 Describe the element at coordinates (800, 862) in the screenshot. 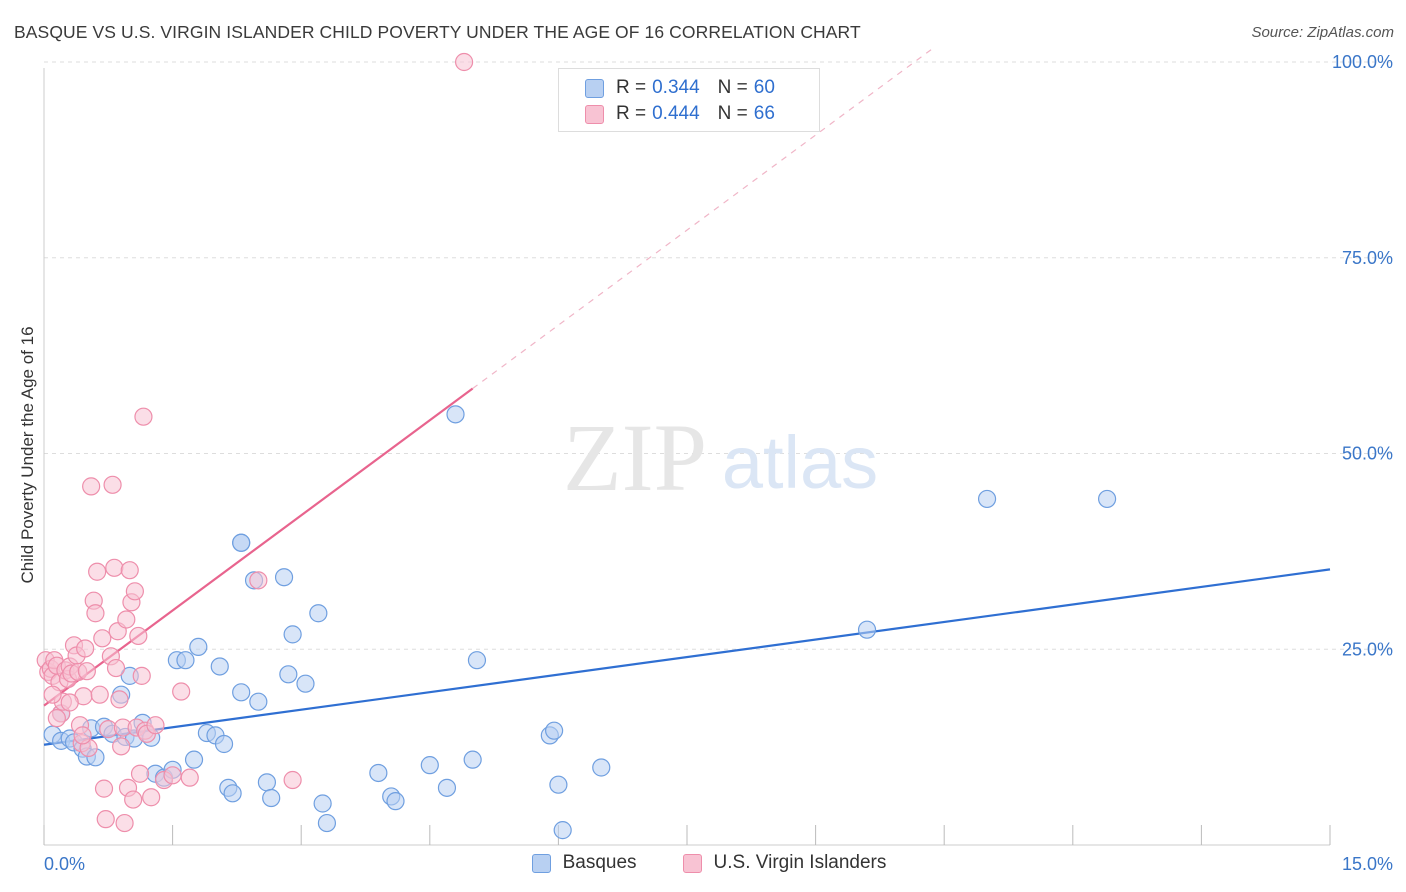

I see `legend-label-virgin-islanders: U.S. Virgin Islanders` at that location.